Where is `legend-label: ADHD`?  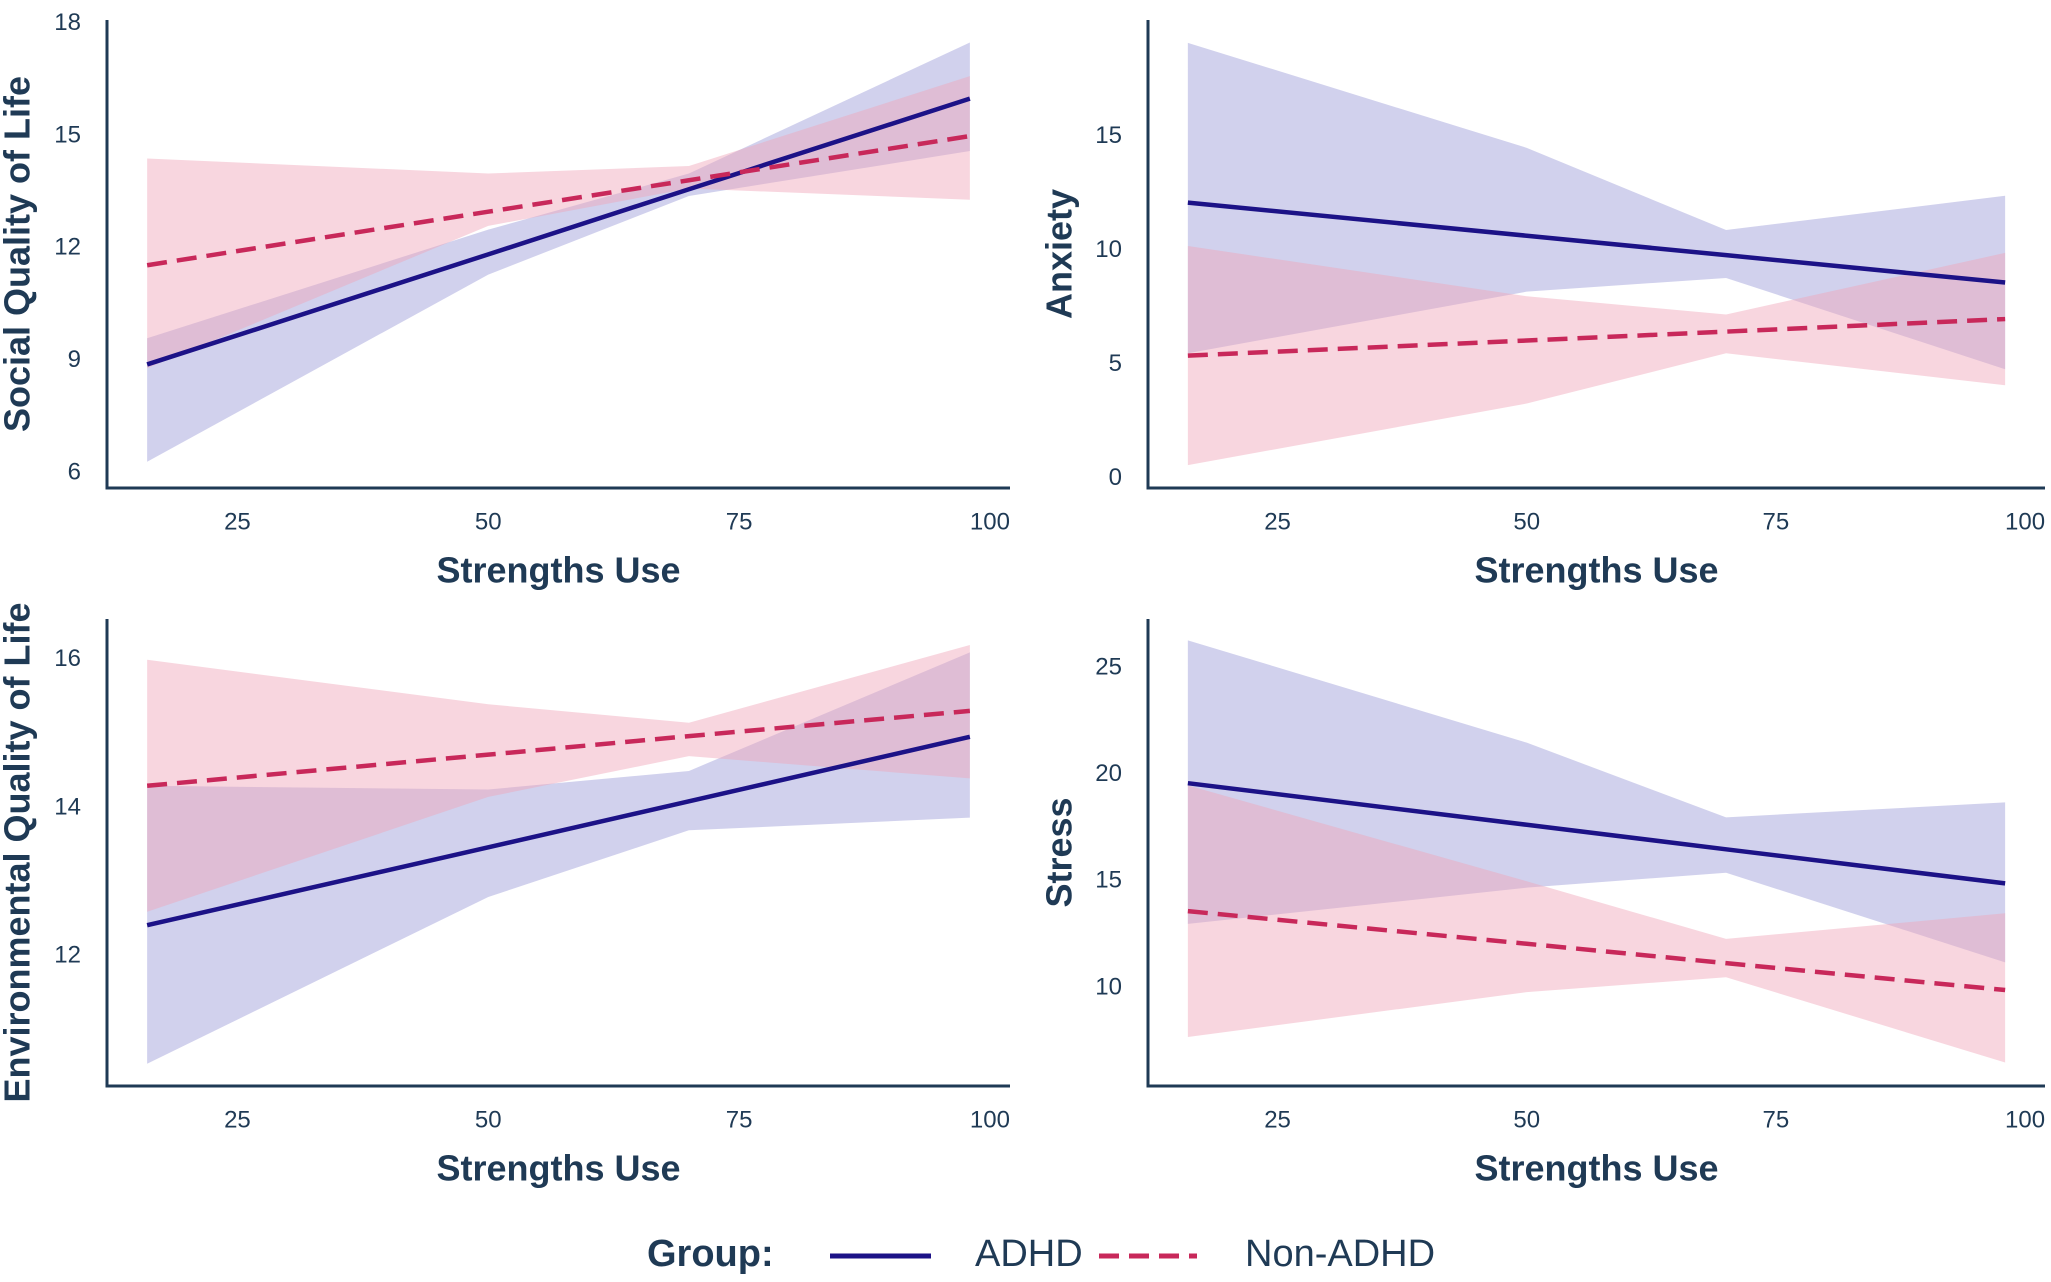
legend-label: ADHD is located at coordinates (1029, 1254).